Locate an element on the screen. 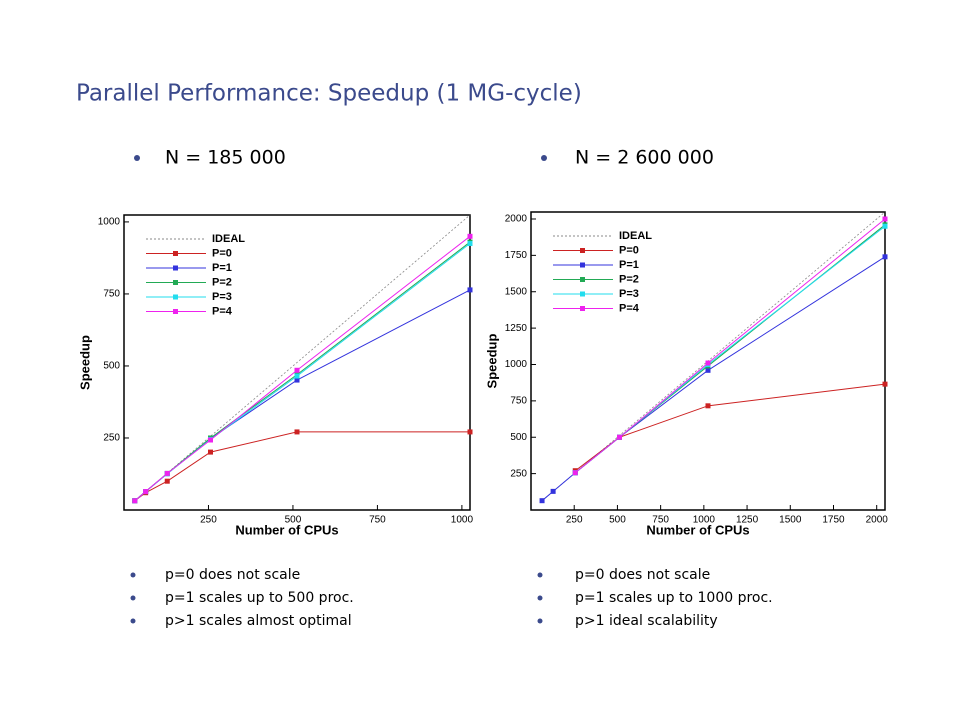 This screenshot has width=960, height=720. x-tick-label: 2000 is located at coordinates (877, 520).